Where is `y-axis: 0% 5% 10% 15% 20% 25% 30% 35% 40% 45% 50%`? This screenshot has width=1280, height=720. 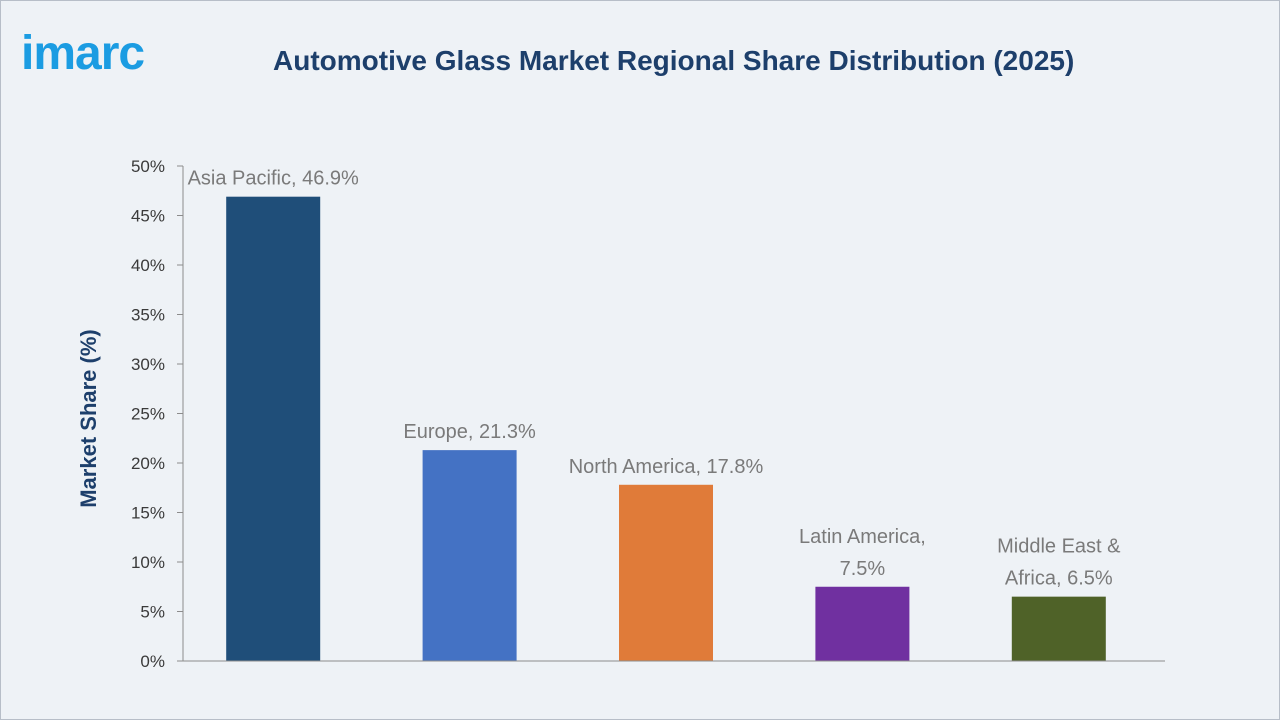 y-axis: 0% 5% 10% 15% 20% 25% 30% 35% 40% 45% 50% is located at coordinates (157, 414).